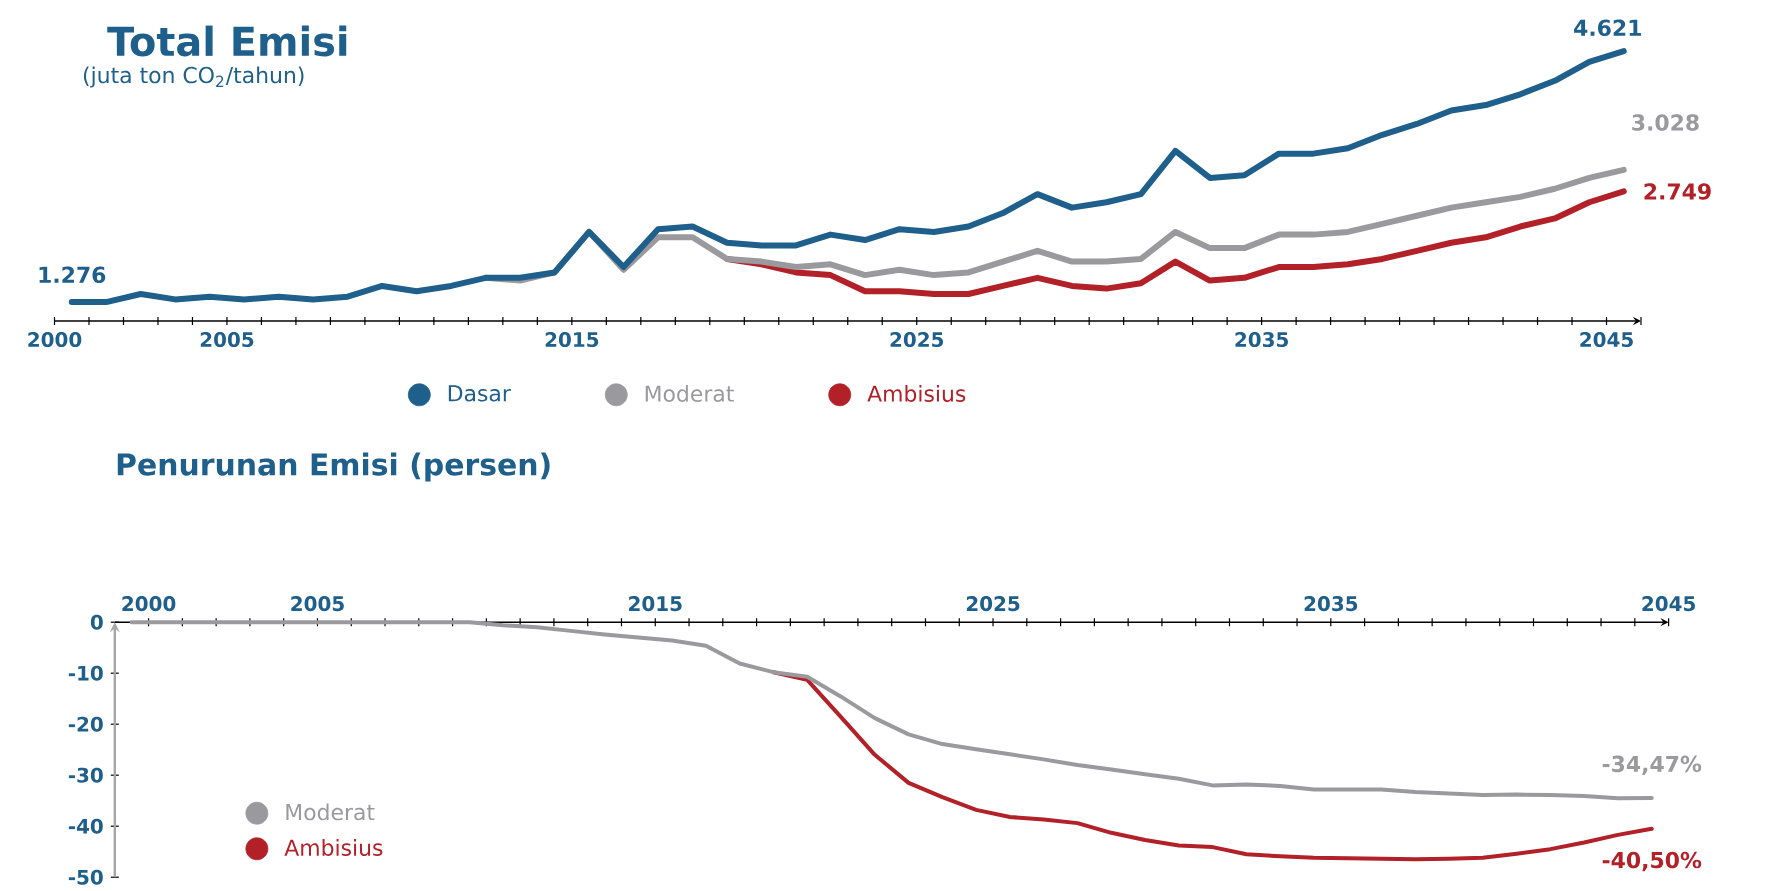  I want to click on y-tick-label: -10, so click(85, 673).